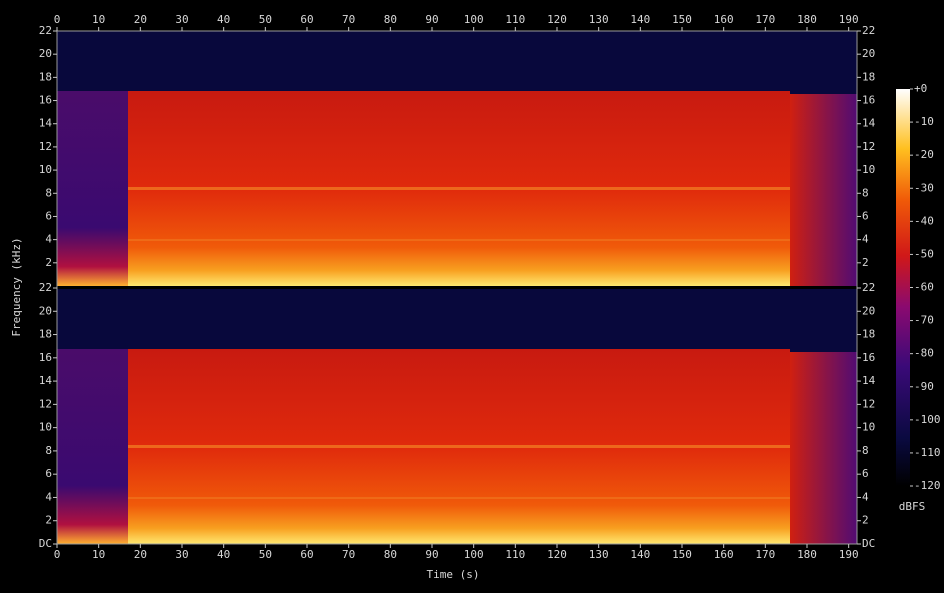 The height and width of the screenshot is (593, 944). I want to click on colorbar-tick-label: -50, so click(924, 253).